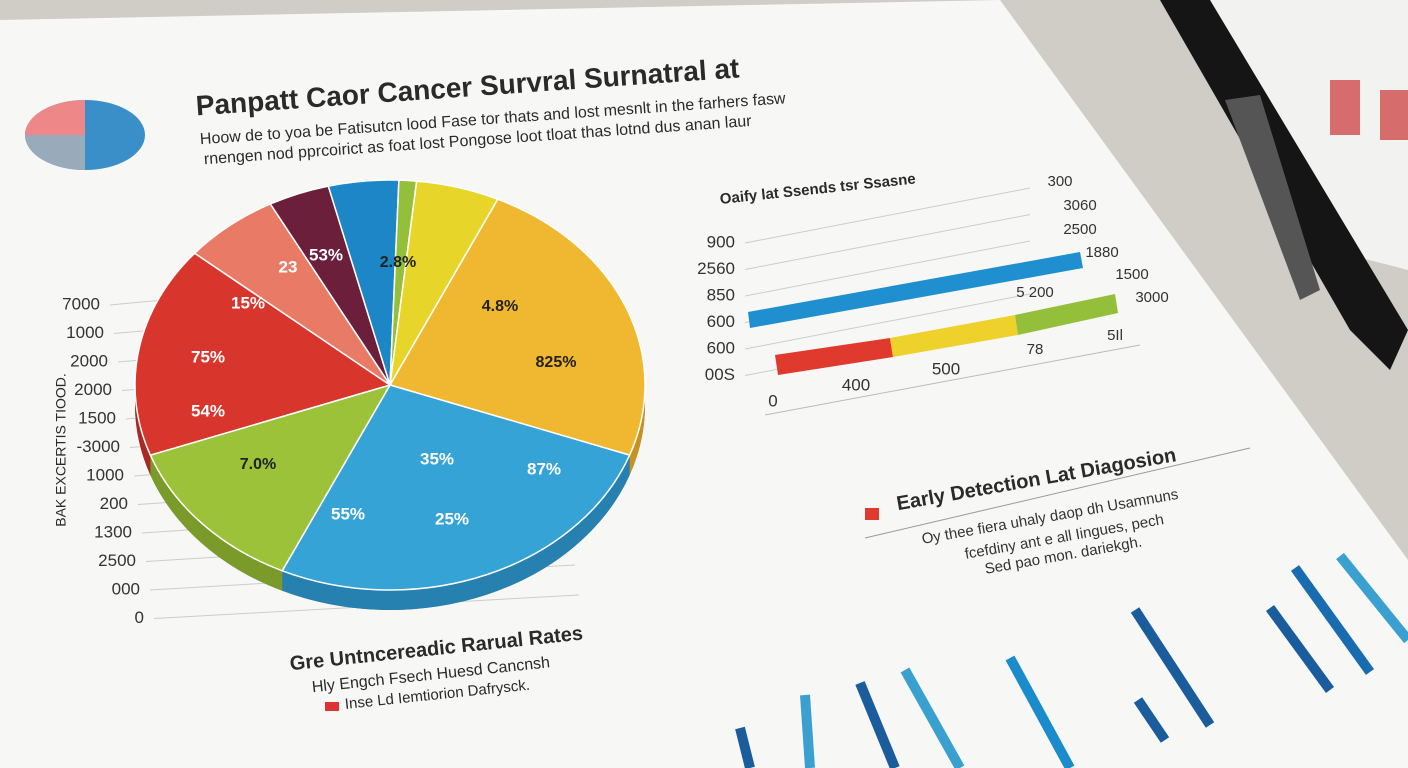 The image size is (1408, 768). What do you see at coordinates (288, 266) in the screenshot?
I see `pie-label: 23` at bounding box center [288, 266].